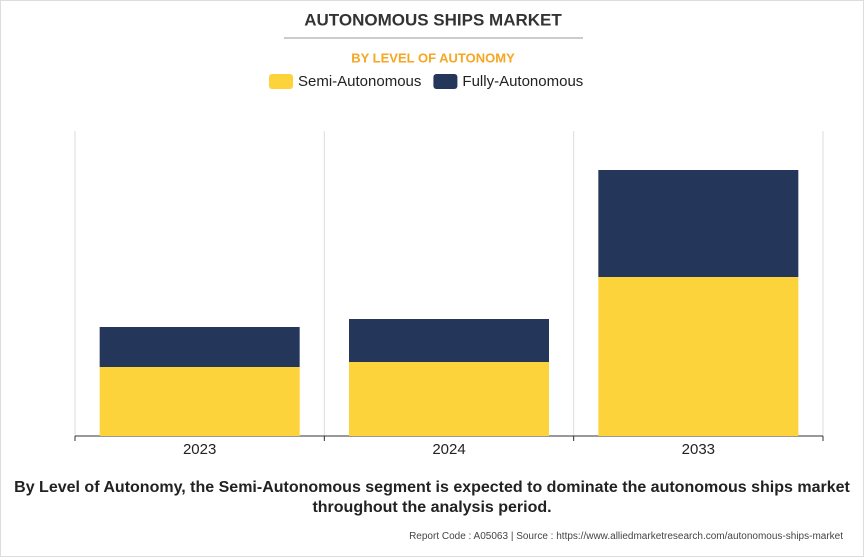 The width and height of the screenshot is (864, 557). Describe the element at coordinates (199, 449) in the screenshot. I see `x-tick-label: 2023` at that location.